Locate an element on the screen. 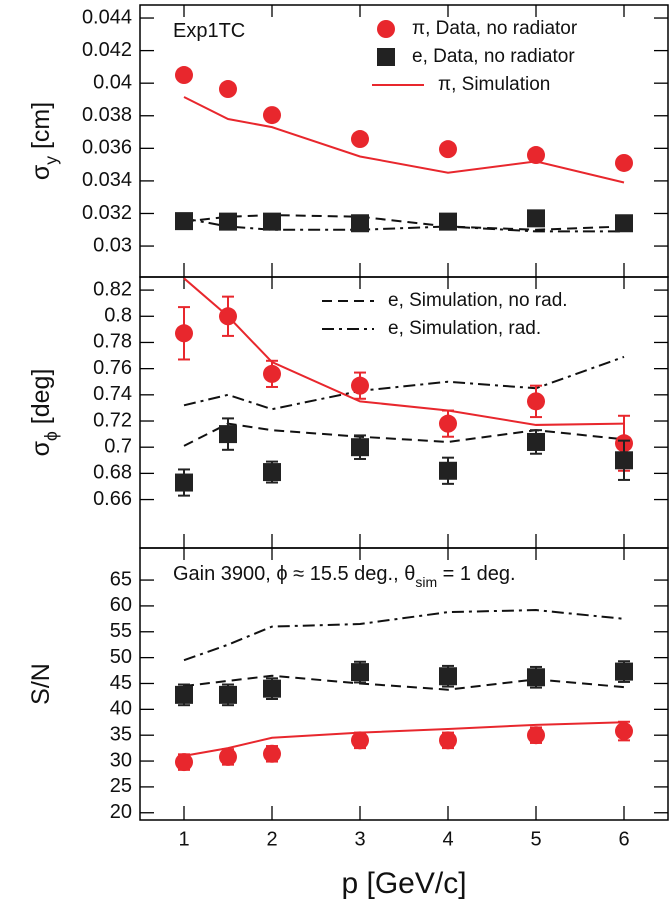 This screenshot has height=911, width=670. annotation-part: = 1 deg. is located at coordinates (476, 574).